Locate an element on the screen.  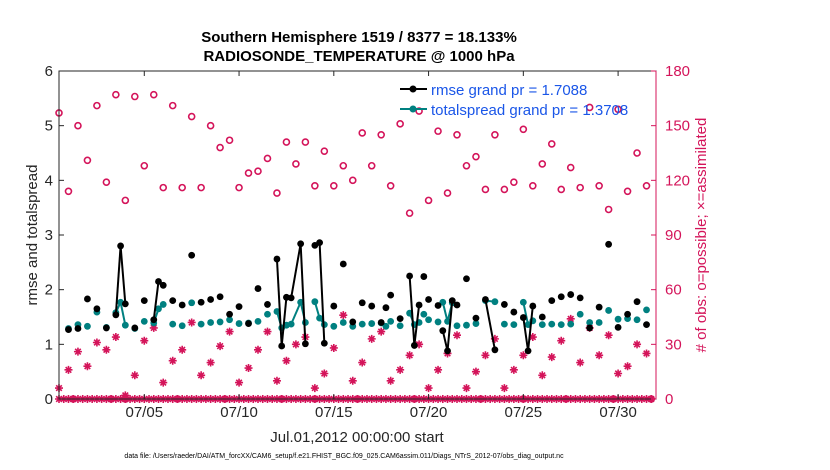
obs-assimilated-point-55-shape is located at coordinates (580, 362).